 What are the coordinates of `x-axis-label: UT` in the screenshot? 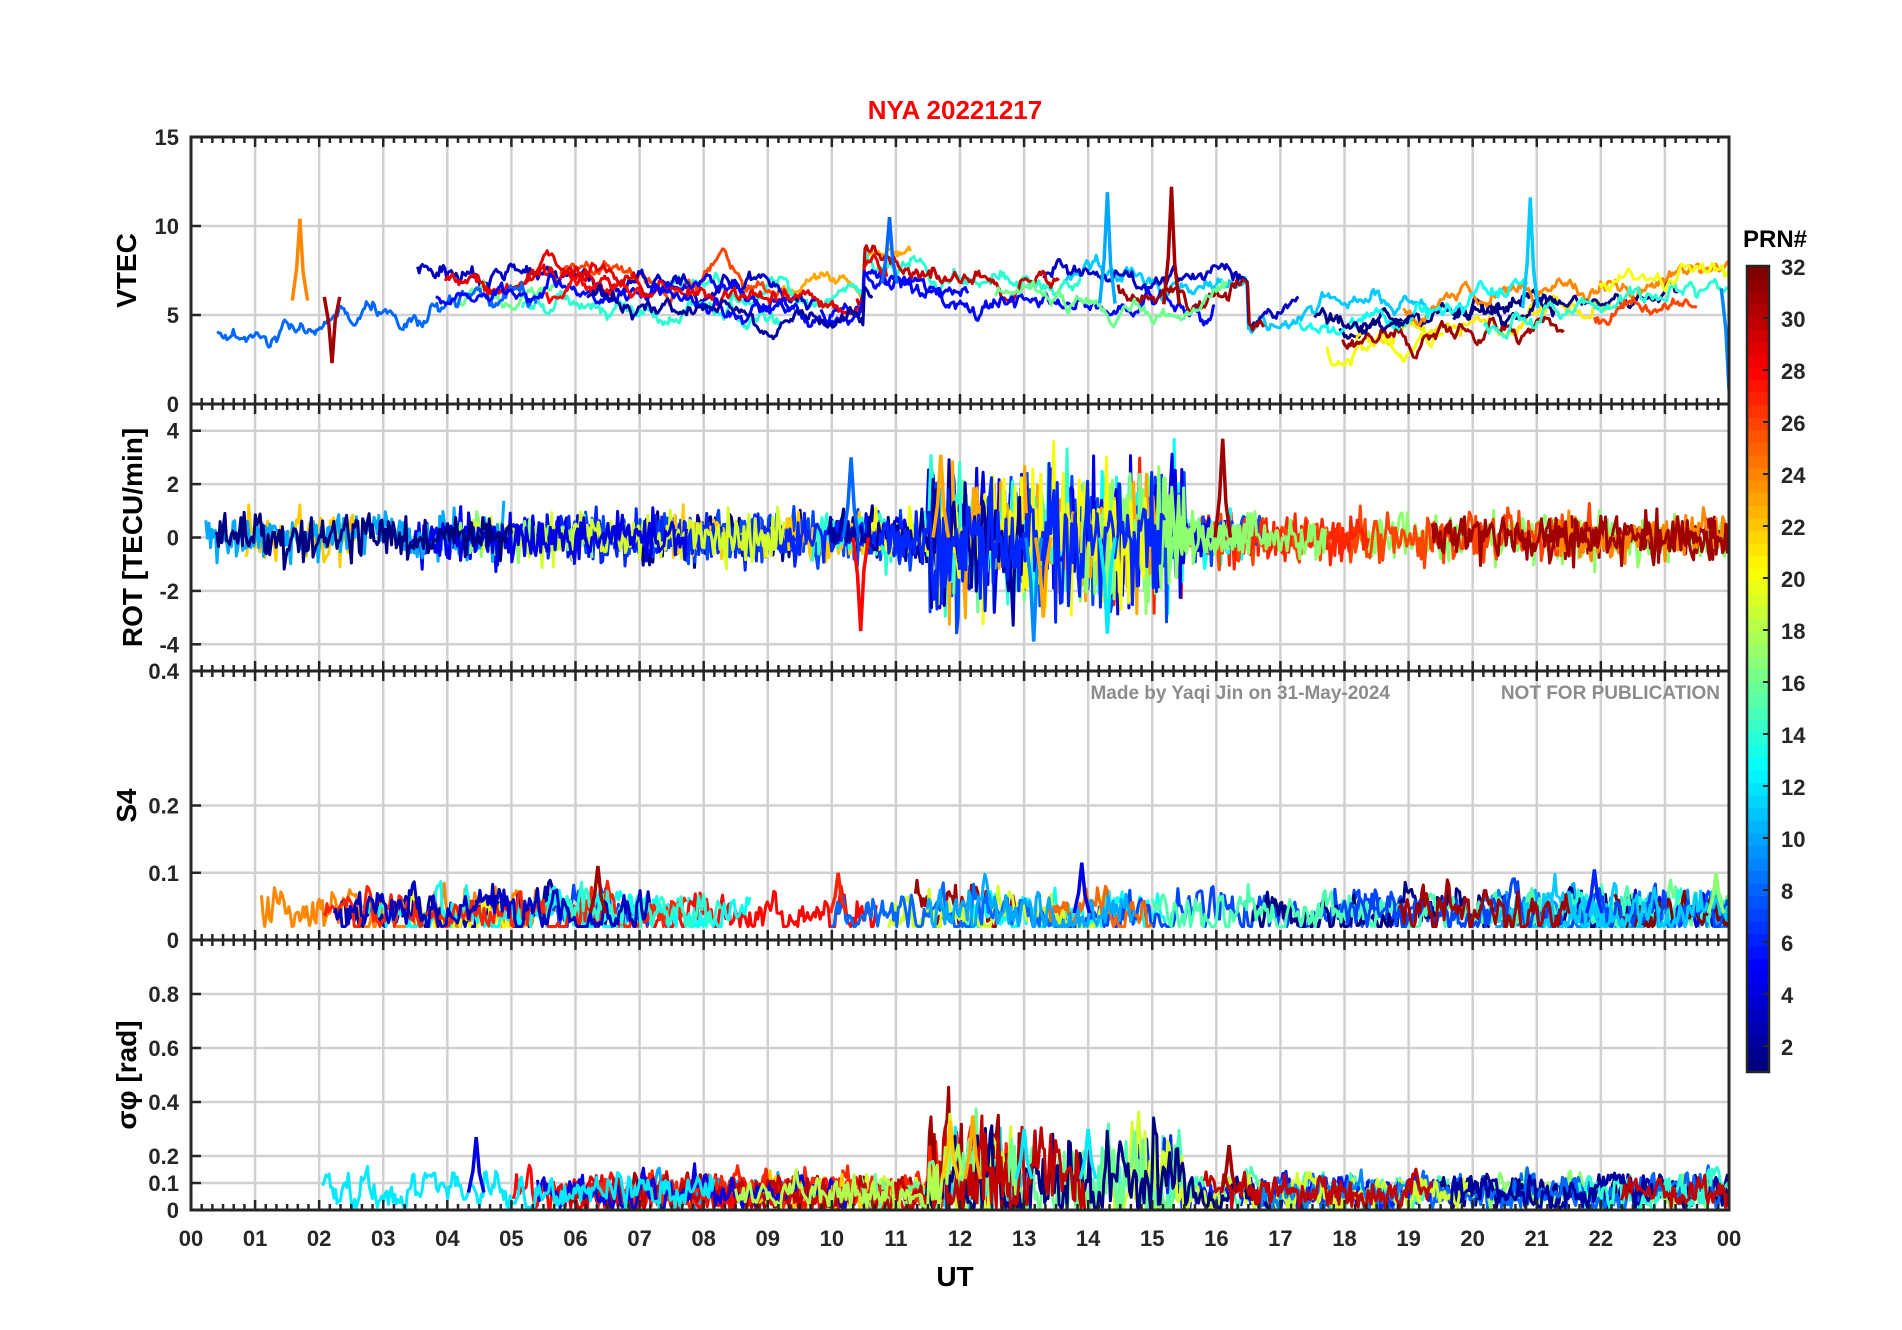 It's located at (954, 1276).